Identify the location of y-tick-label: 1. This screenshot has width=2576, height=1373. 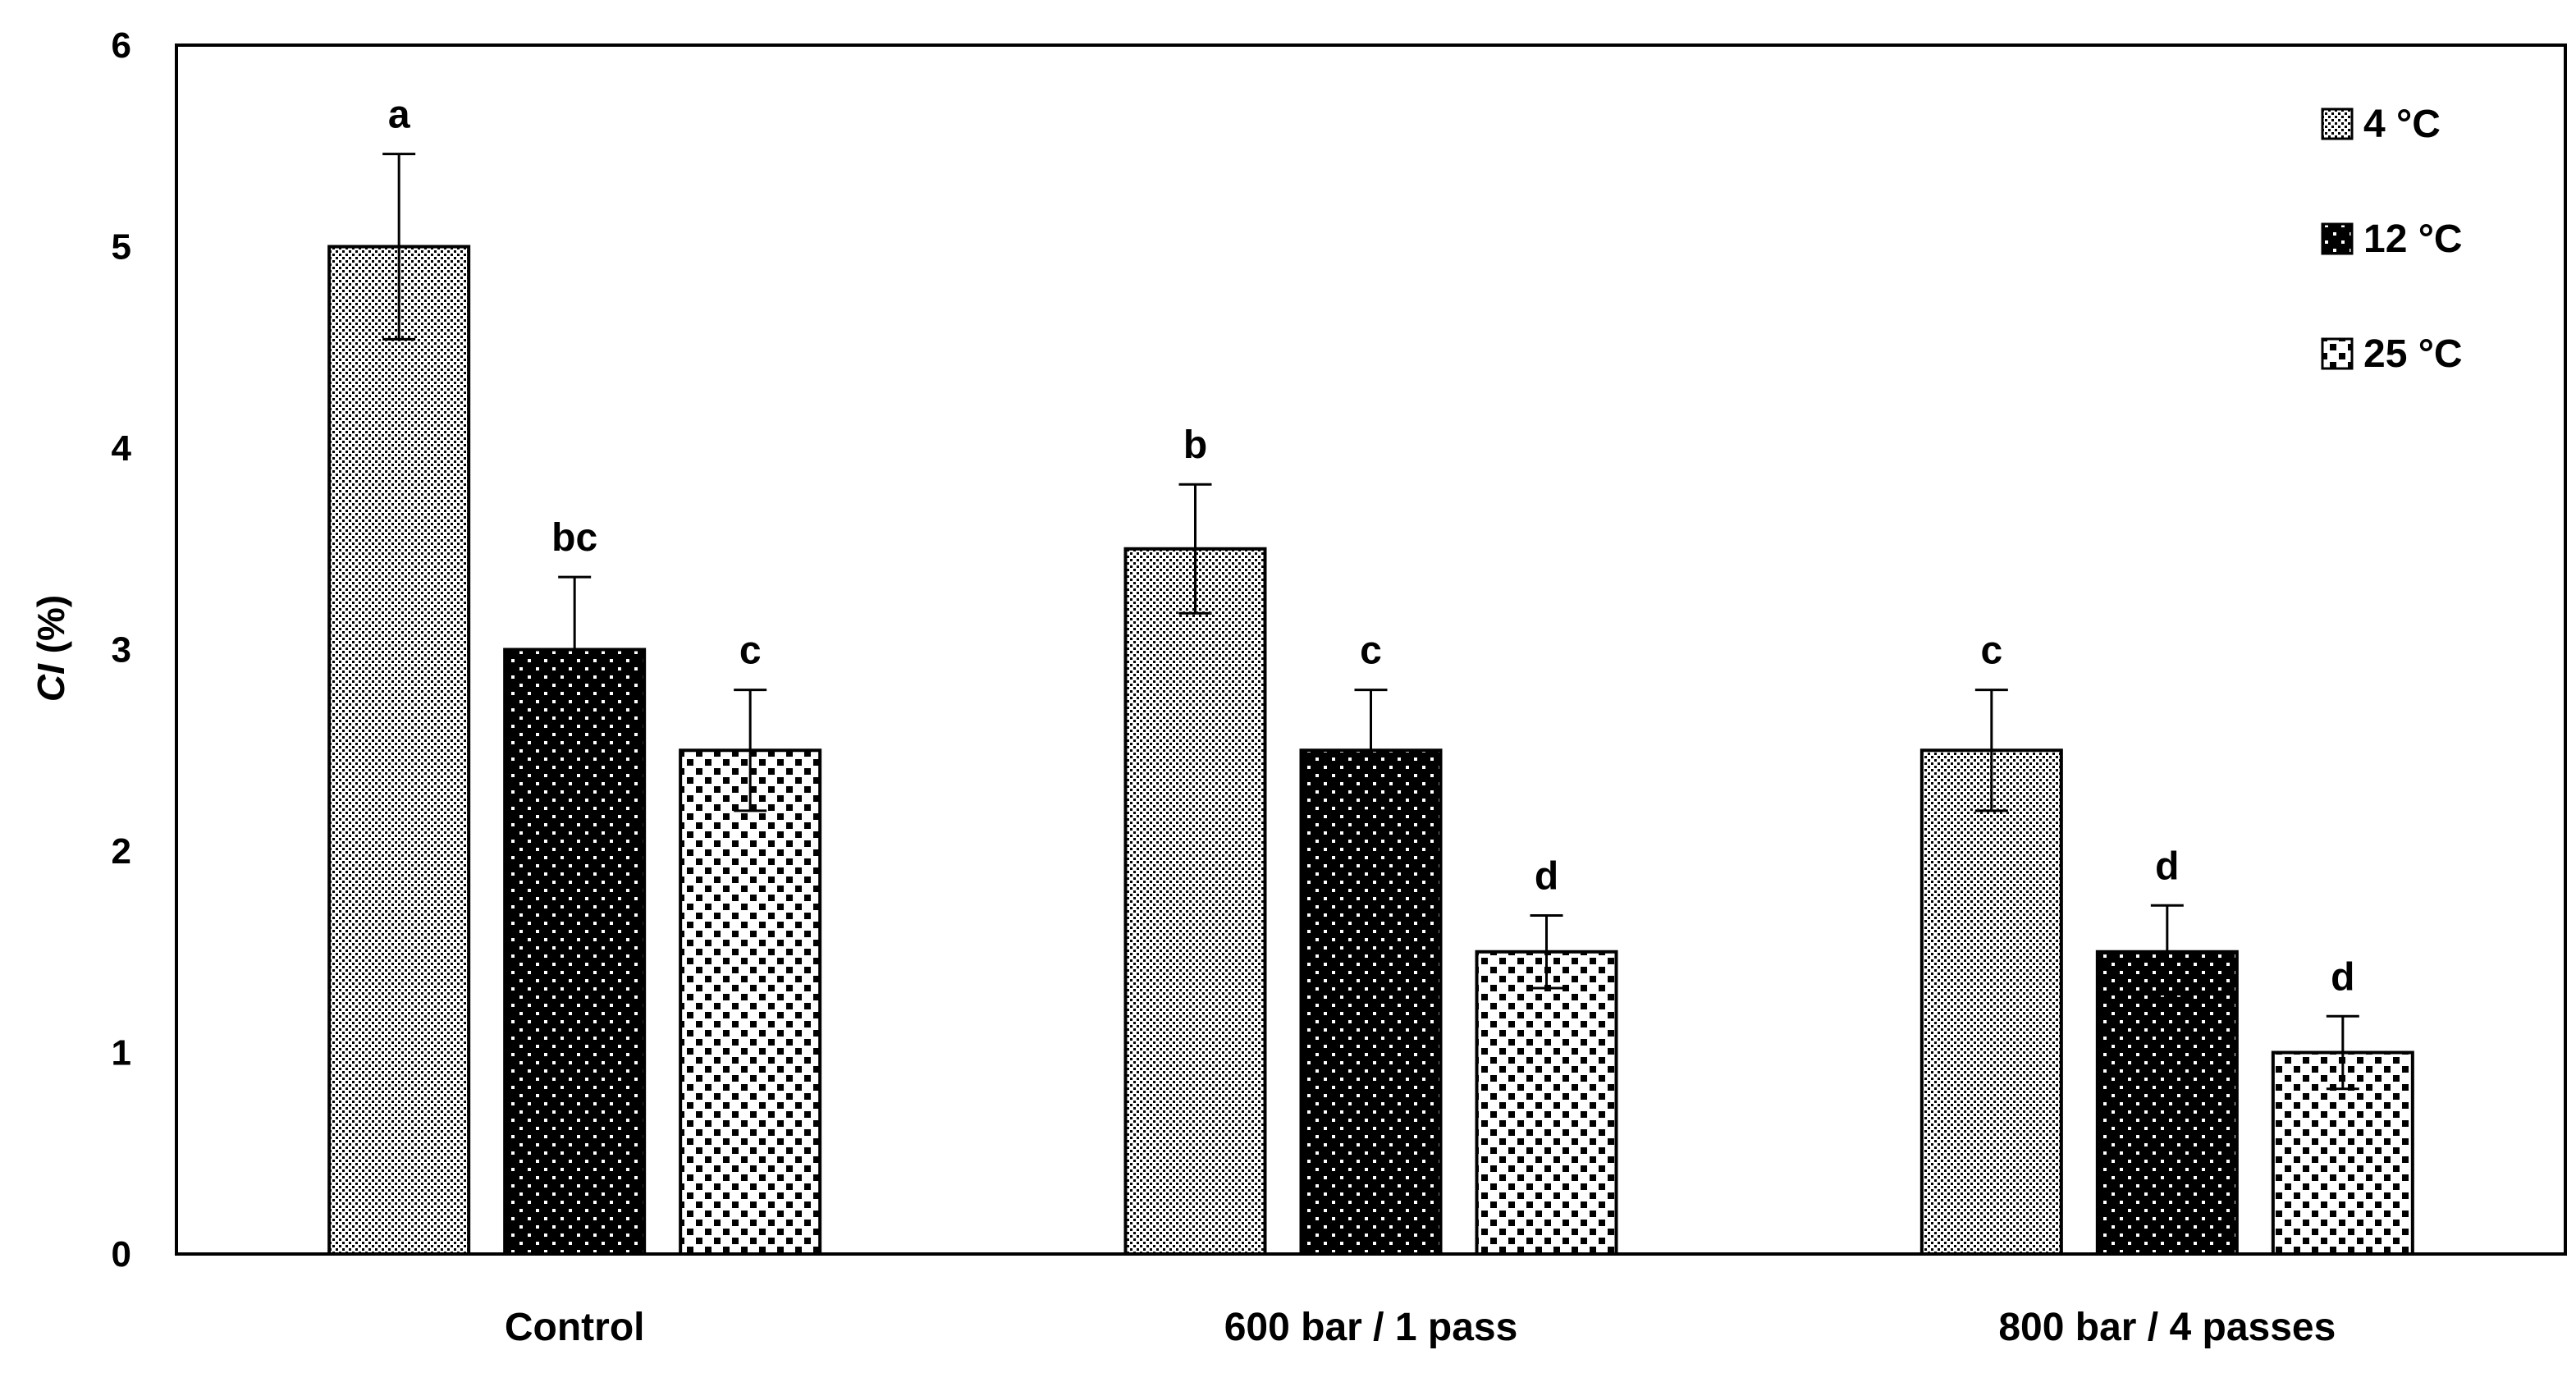
(121, 1053).